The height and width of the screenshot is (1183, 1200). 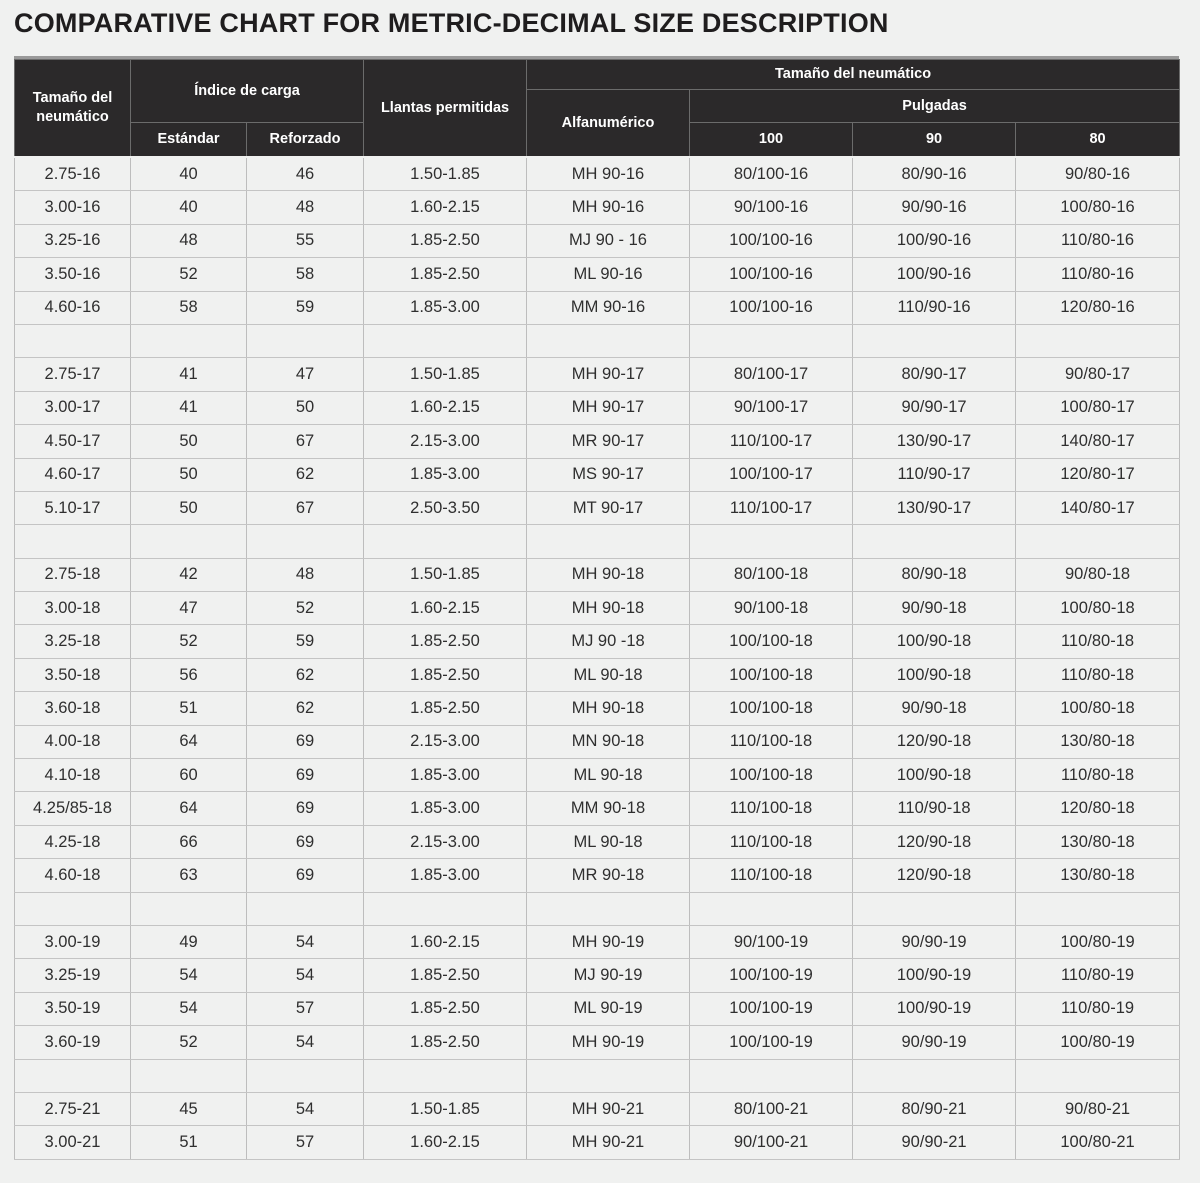 What do you see at coordinates (608, 123) in the screenshot?
I see `header-alphanumeric: Alfanumérico` at bounding box center [608, 123].